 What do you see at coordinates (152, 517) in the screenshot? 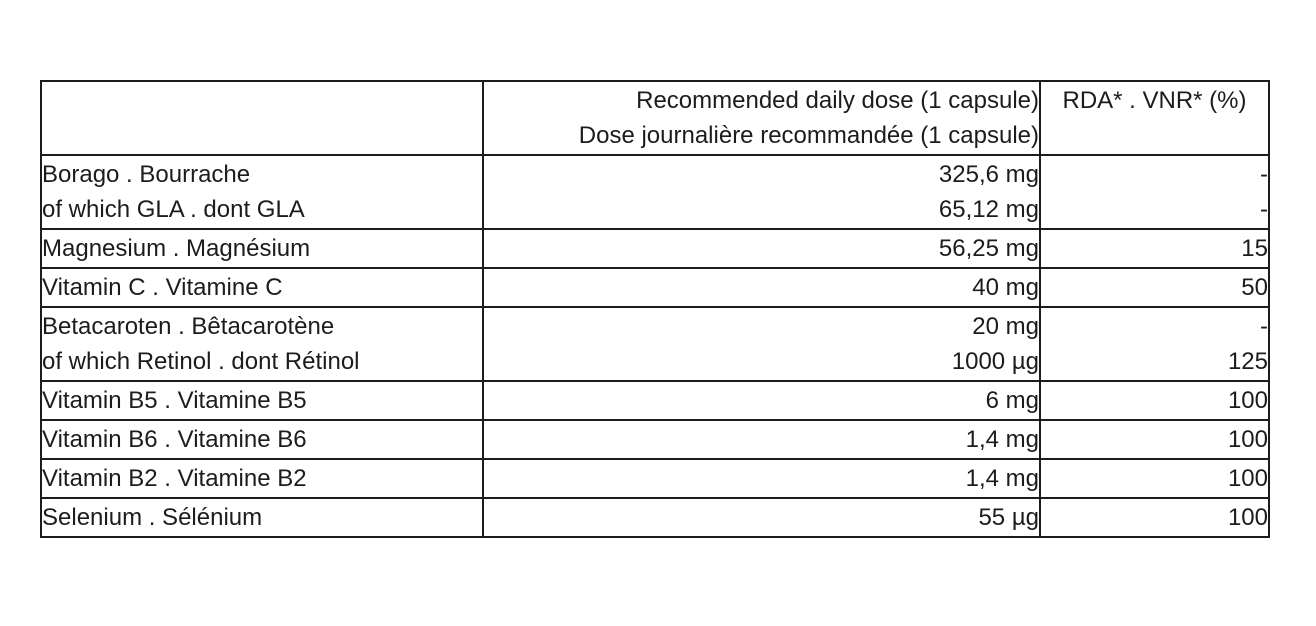
I see `ingredient-line: Selenium . Sélénium` at bounding box center [152, 517].